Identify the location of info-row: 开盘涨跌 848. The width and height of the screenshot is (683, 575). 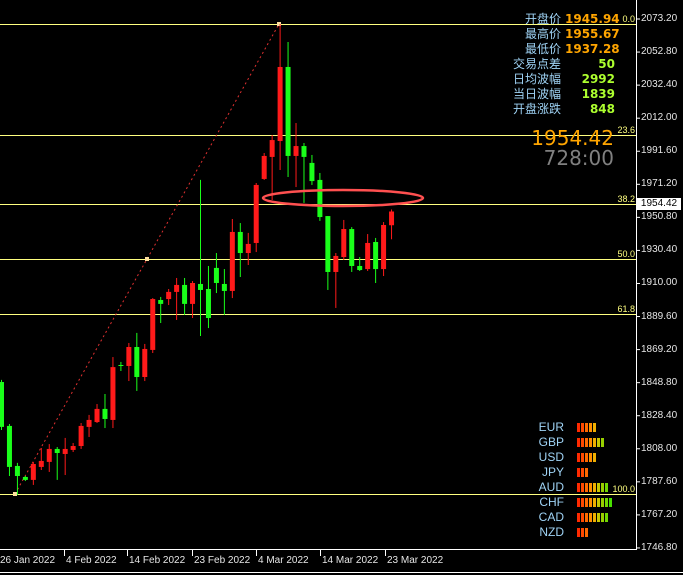
(564, 109).